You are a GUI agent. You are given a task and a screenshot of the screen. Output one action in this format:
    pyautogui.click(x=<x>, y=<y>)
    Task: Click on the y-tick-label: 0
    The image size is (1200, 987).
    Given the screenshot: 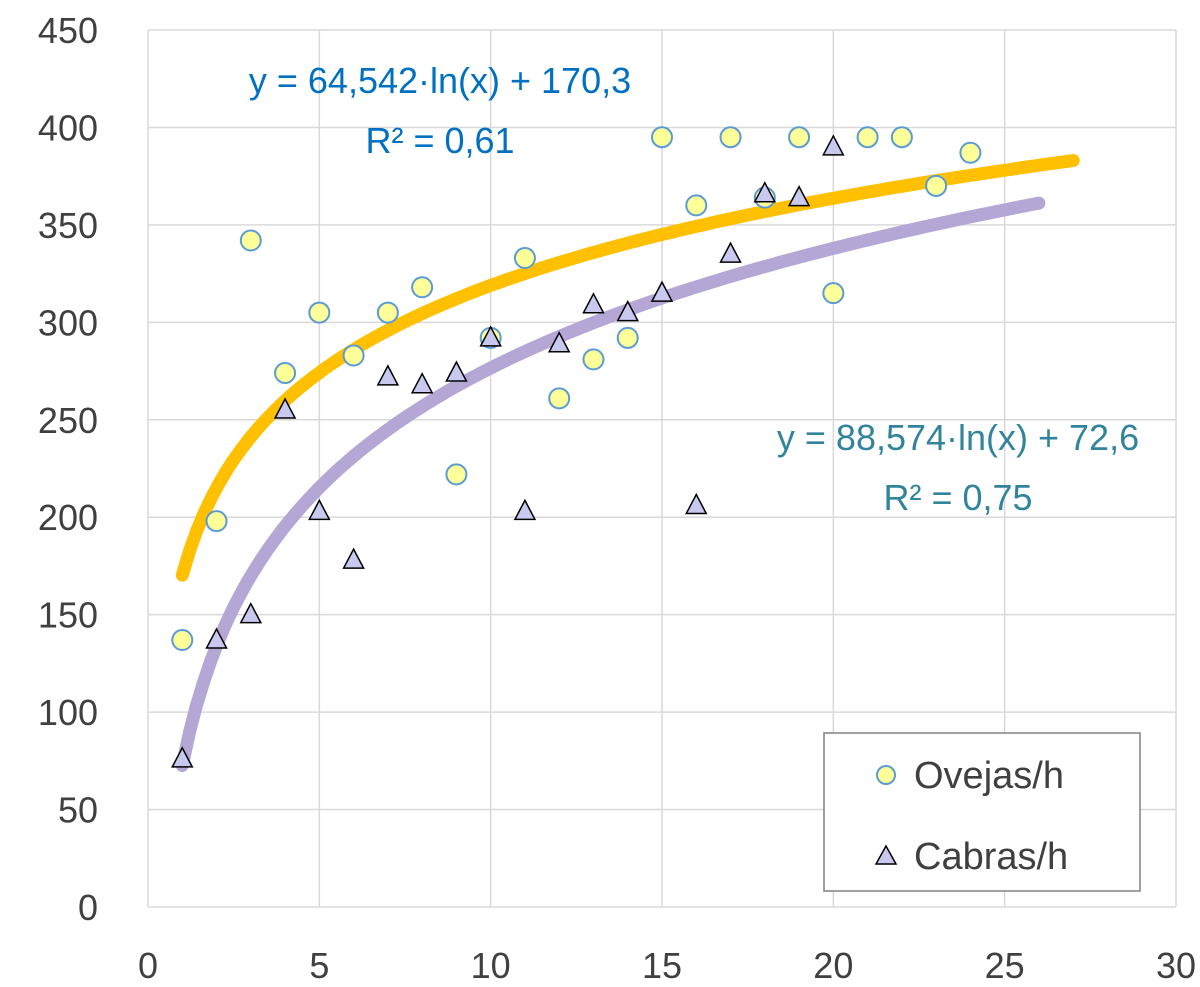 What is the action you would take?
    pyautogui.click(x=88, y=907)
    